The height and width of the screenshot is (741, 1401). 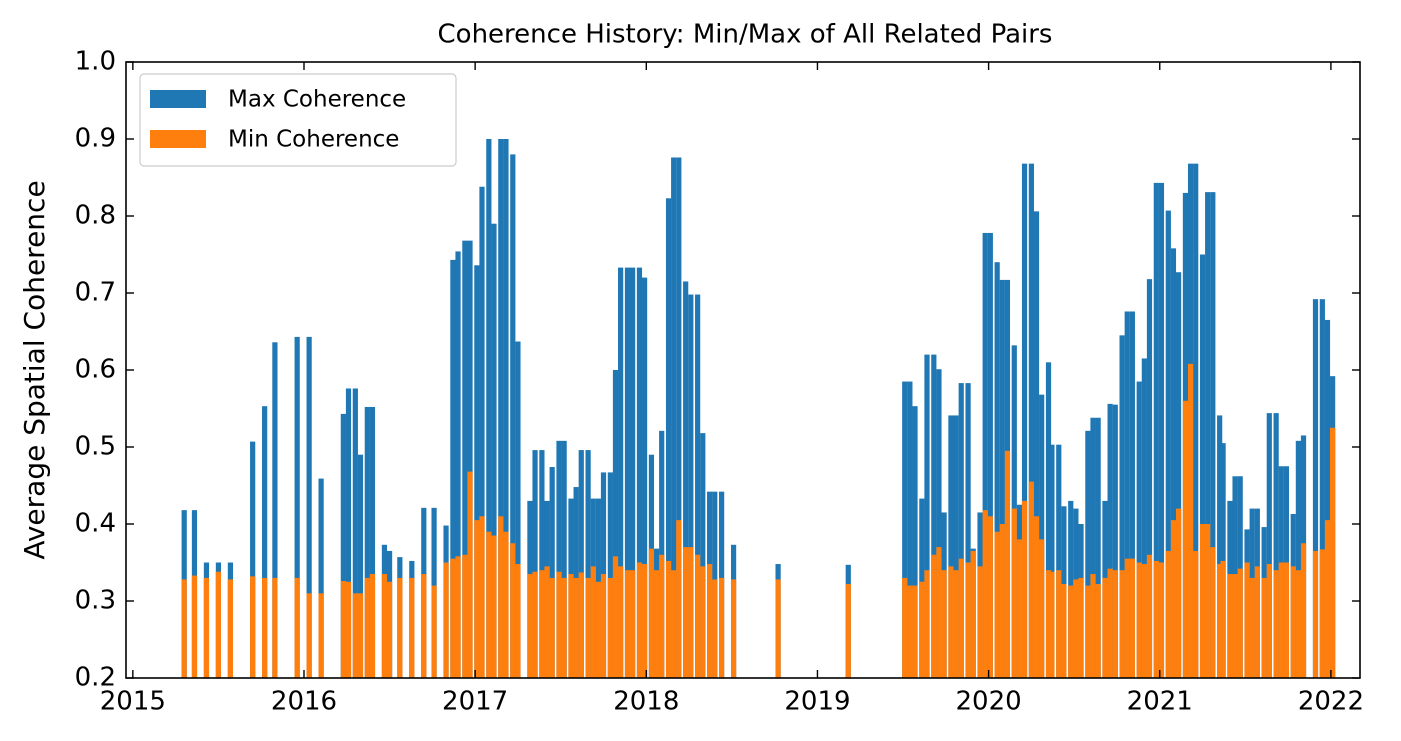 What do you see at coordinates (95, 370) in the screenshot?
I see `y-tick-label: 0.6` at bounding box center [95, 370].